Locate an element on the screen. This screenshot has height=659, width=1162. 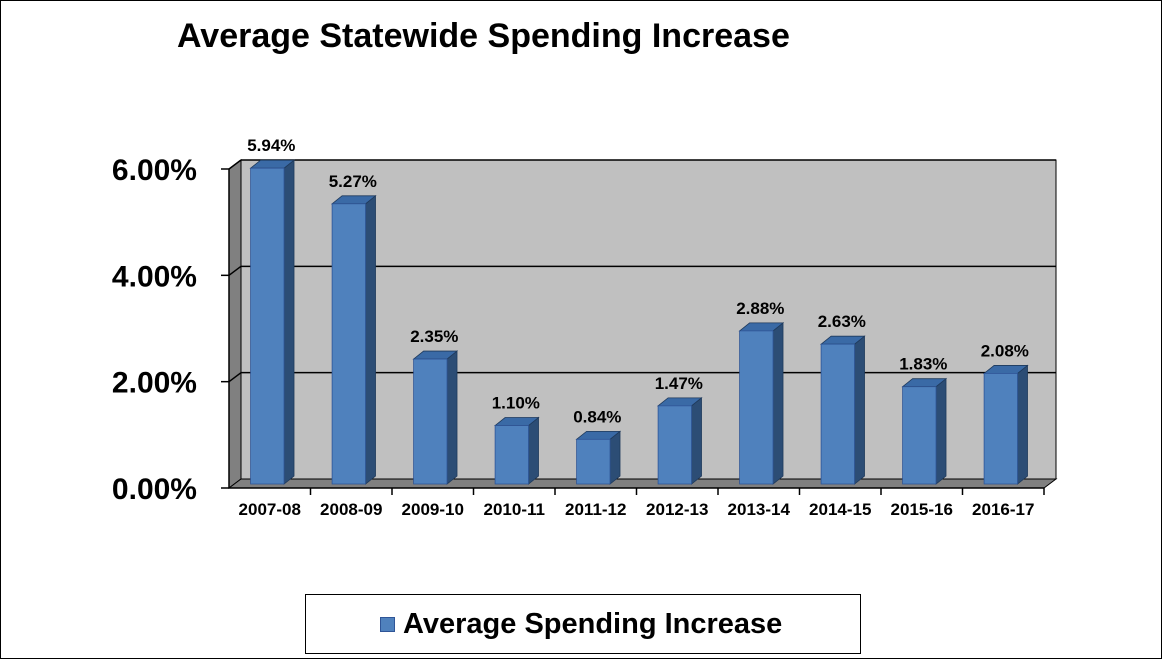
x-tick-label-2009-10: 2009-10 is located at coordinates (433, 509).